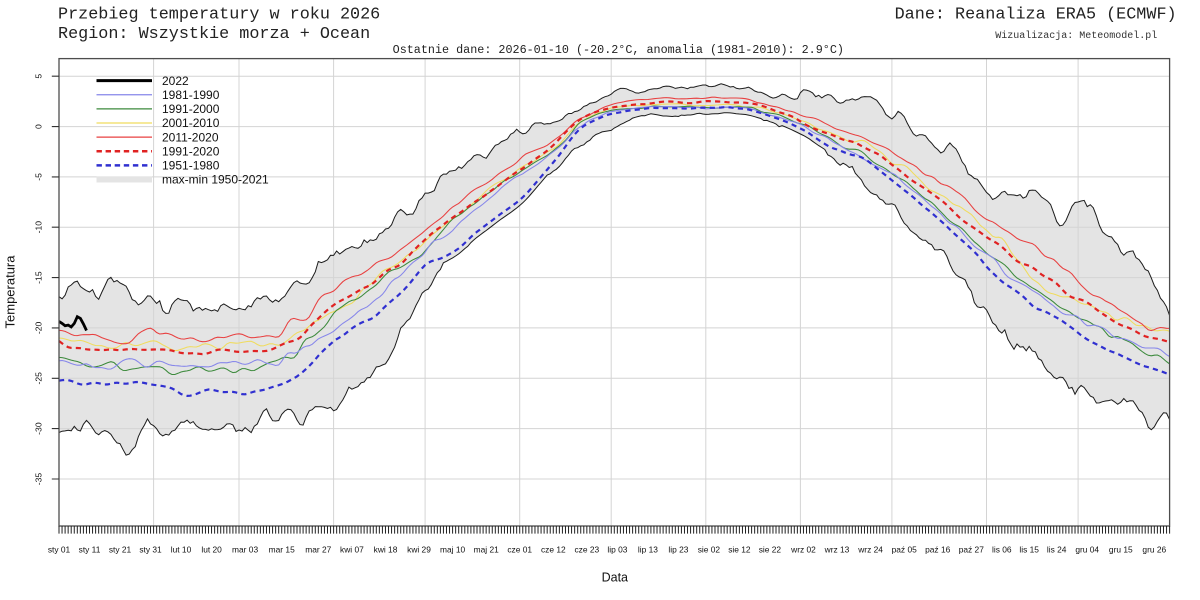 Image resolution: width=1200 pixels, height=600 pixels. What do you see at coordinates (90, 550) in the screenshot?
I see `svg-text: sty 11` at bounding box center [90, 550].